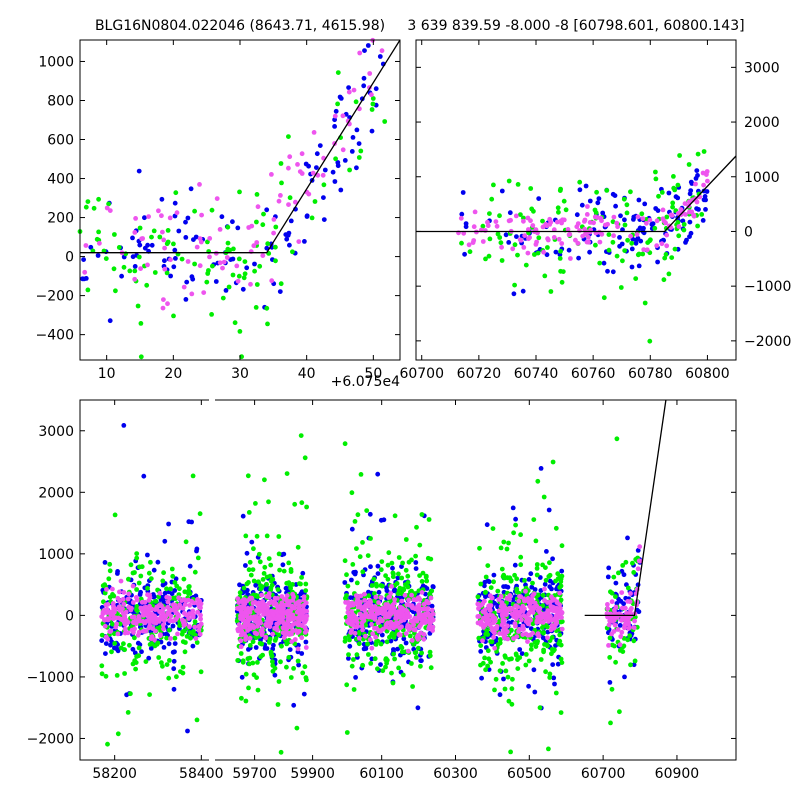 This screenshot has width=800, height=800. Describe the element at coordinates (240, 374) in the screenshot. I see `x-tick-label: 30` at that location.